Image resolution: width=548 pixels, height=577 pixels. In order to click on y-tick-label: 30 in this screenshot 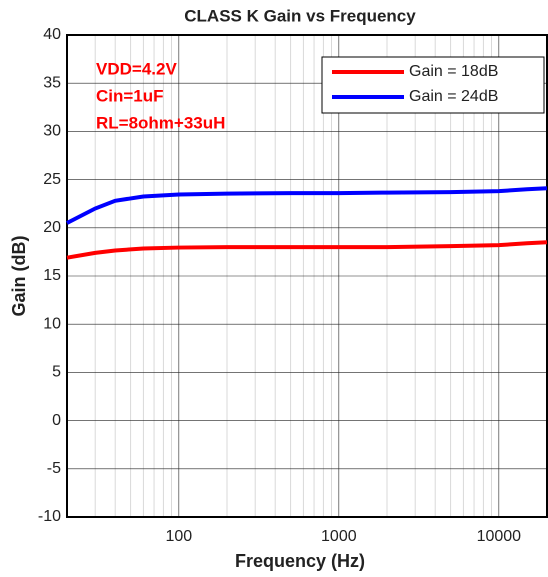, I will do `click(52, 131)`.